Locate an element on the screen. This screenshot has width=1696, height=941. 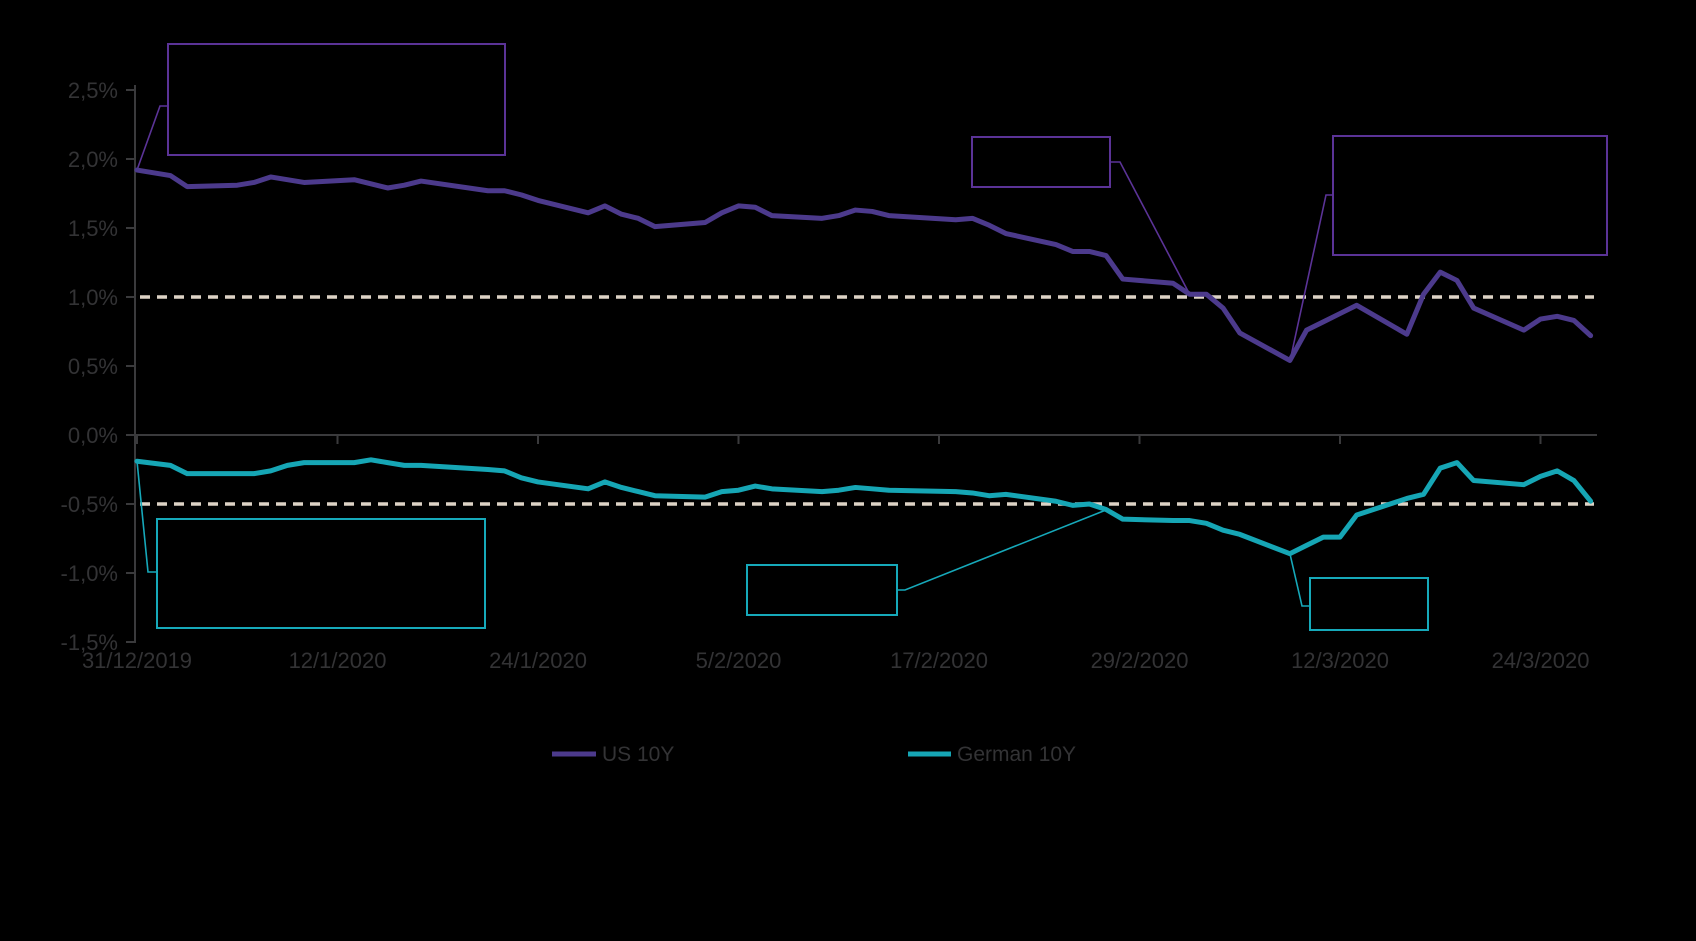
legend: US 10Y German 10Y is located at coordinates (814, 754).